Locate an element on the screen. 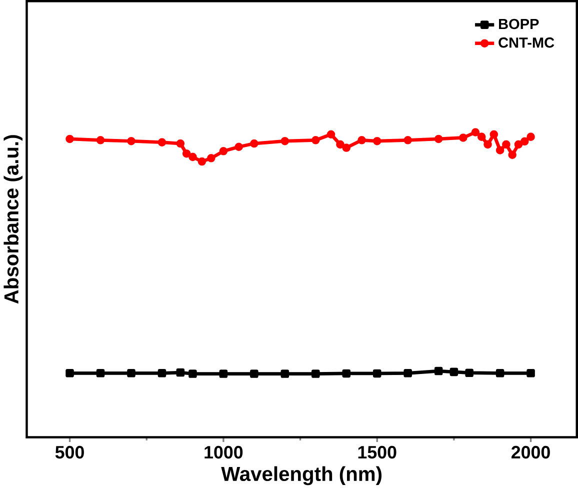 The image size is (578, 489). legend-label: CNT-MC is located at coordinates (526, 43).